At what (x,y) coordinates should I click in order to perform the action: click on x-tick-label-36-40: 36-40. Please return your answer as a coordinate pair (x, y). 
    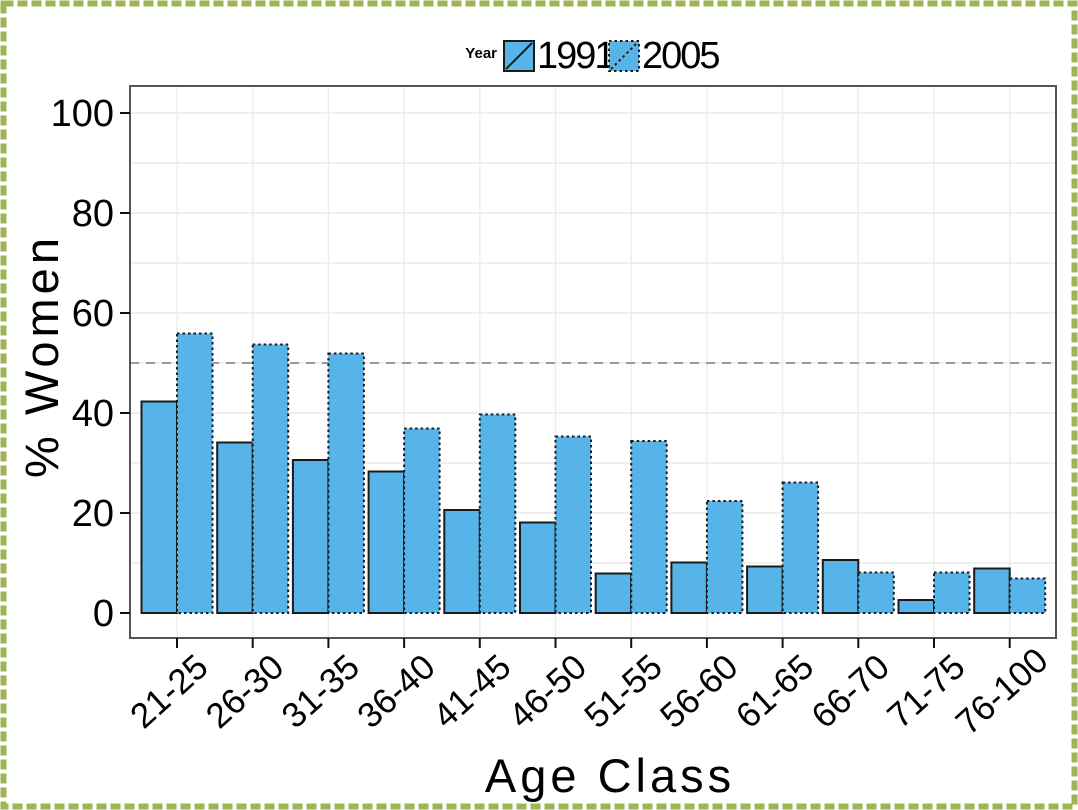
    Looking at the image, I should click on (396, 691).